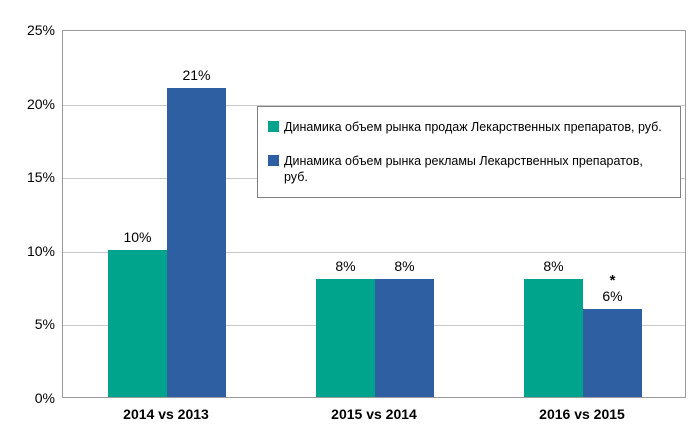 The image size is (700, 437). Describe the element at coordinates (40, 250) in the screenshot. I see `y-axis-tick-label: 10%` at that location.